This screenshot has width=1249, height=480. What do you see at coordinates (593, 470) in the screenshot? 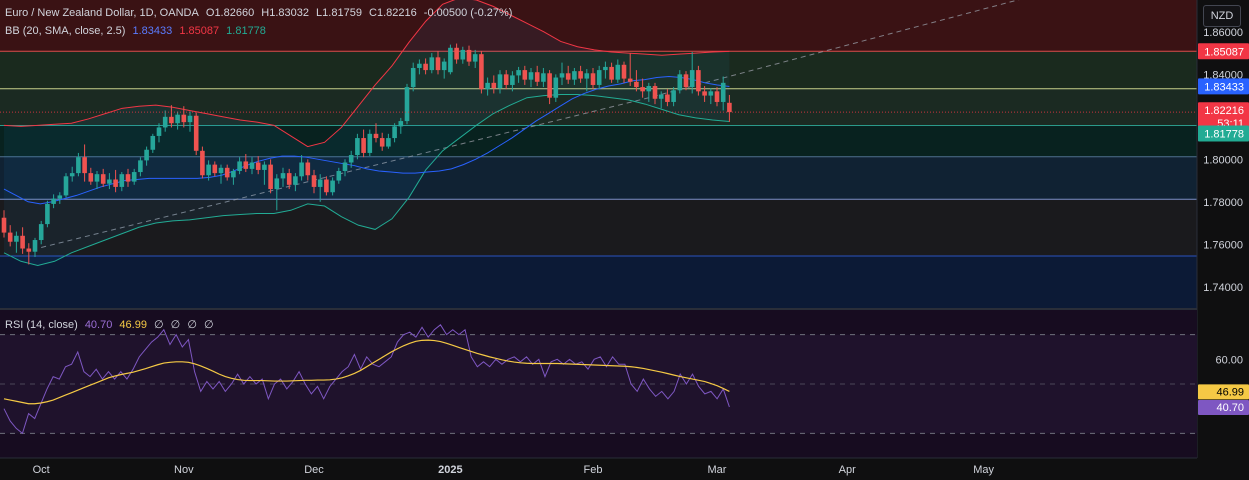
I see `time-tick-label: Feb` at bounding box center [593, 470].